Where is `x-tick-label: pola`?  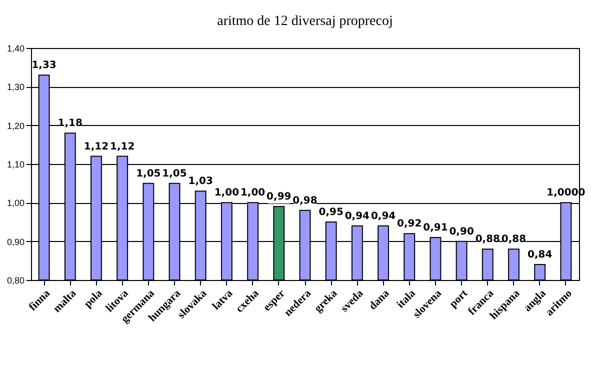 x-tick-label: pola is located at coordinates (94, 298).